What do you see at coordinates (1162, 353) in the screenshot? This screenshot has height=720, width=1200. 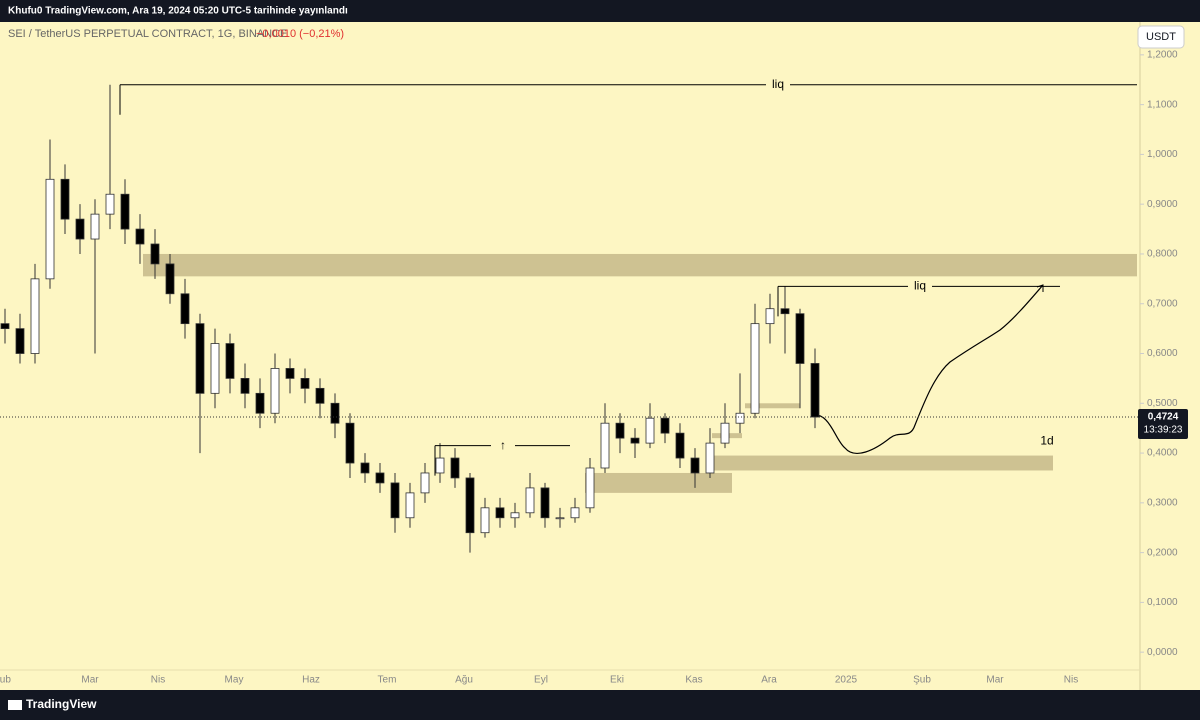 I see `y-tick-label: 0,6000` at bounding box center [1162, 353].